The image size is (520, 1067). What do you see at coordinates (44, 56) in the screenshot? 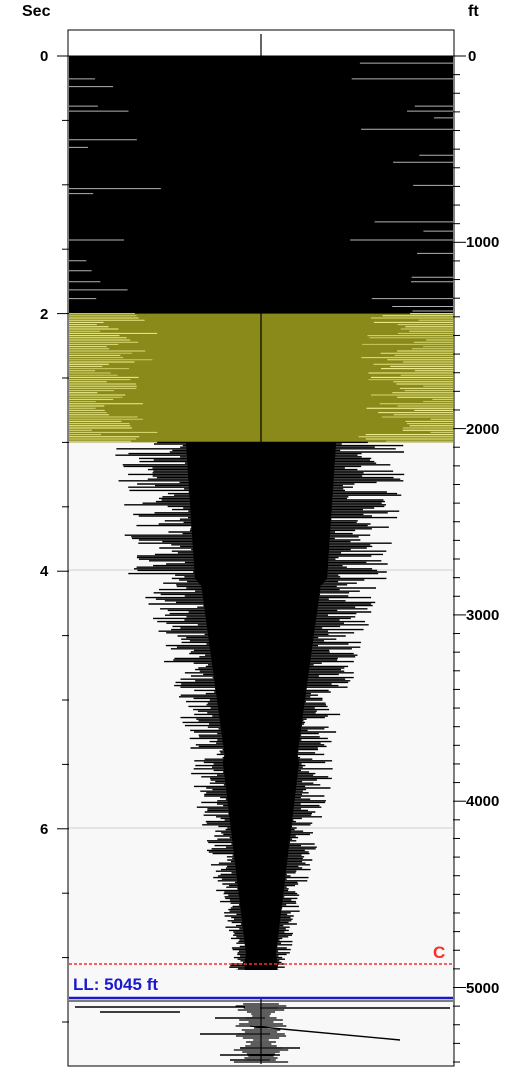
I see `left-tick-label-0: 0` at bounding box center [44, 56].